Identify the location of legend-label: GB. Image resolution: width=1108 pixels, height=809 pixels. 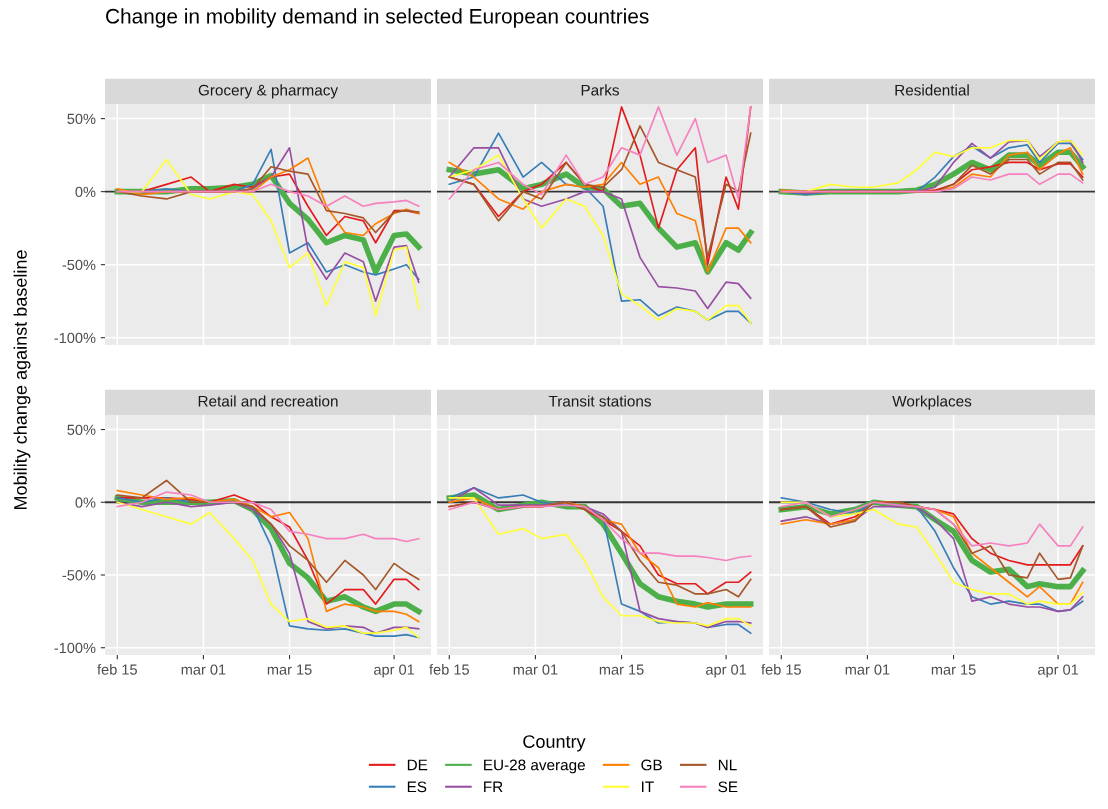
(651, 765).